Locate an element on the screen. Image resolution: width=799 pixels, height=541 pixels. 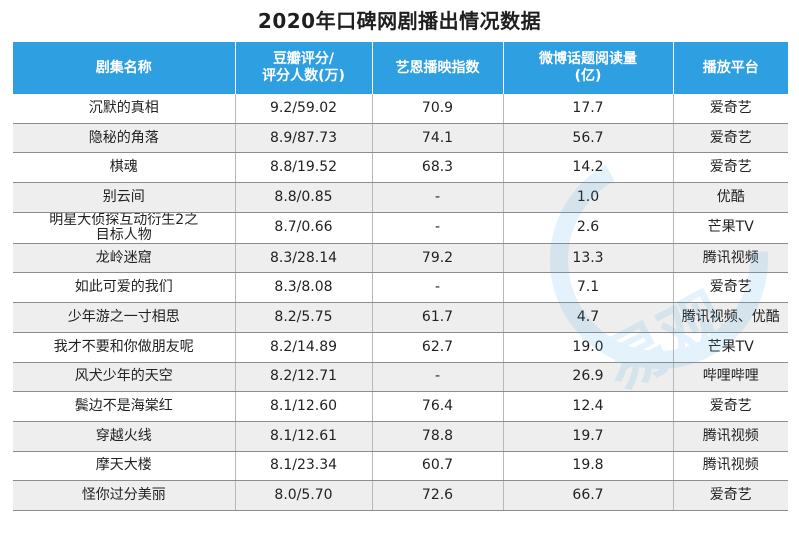
cell-platform: 优酷 is located at coordinates (730, 197).